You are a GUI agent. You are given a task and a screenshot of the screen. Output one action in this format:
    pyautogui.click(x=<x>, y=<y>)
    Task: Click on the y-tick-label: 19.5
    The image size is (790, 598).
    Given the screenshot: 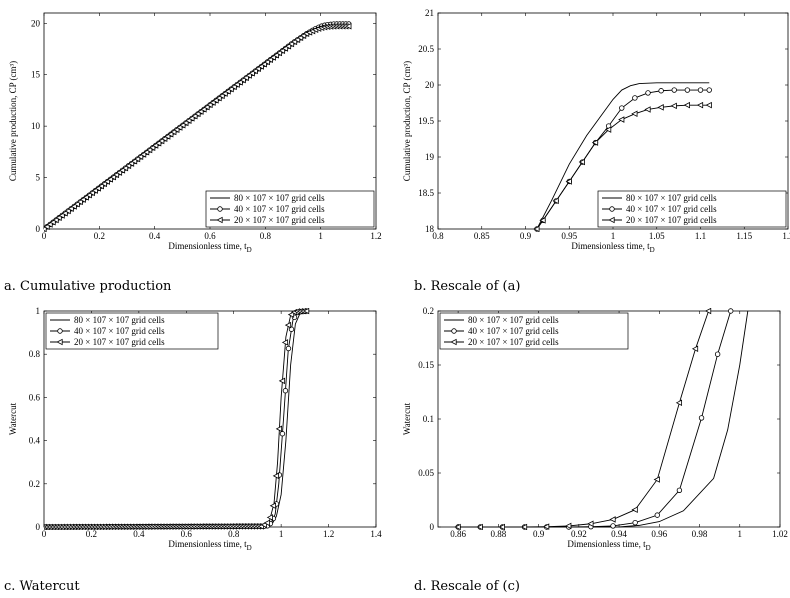 What is the action you would take?
    pyautogui.click(x=426, y=121)
    